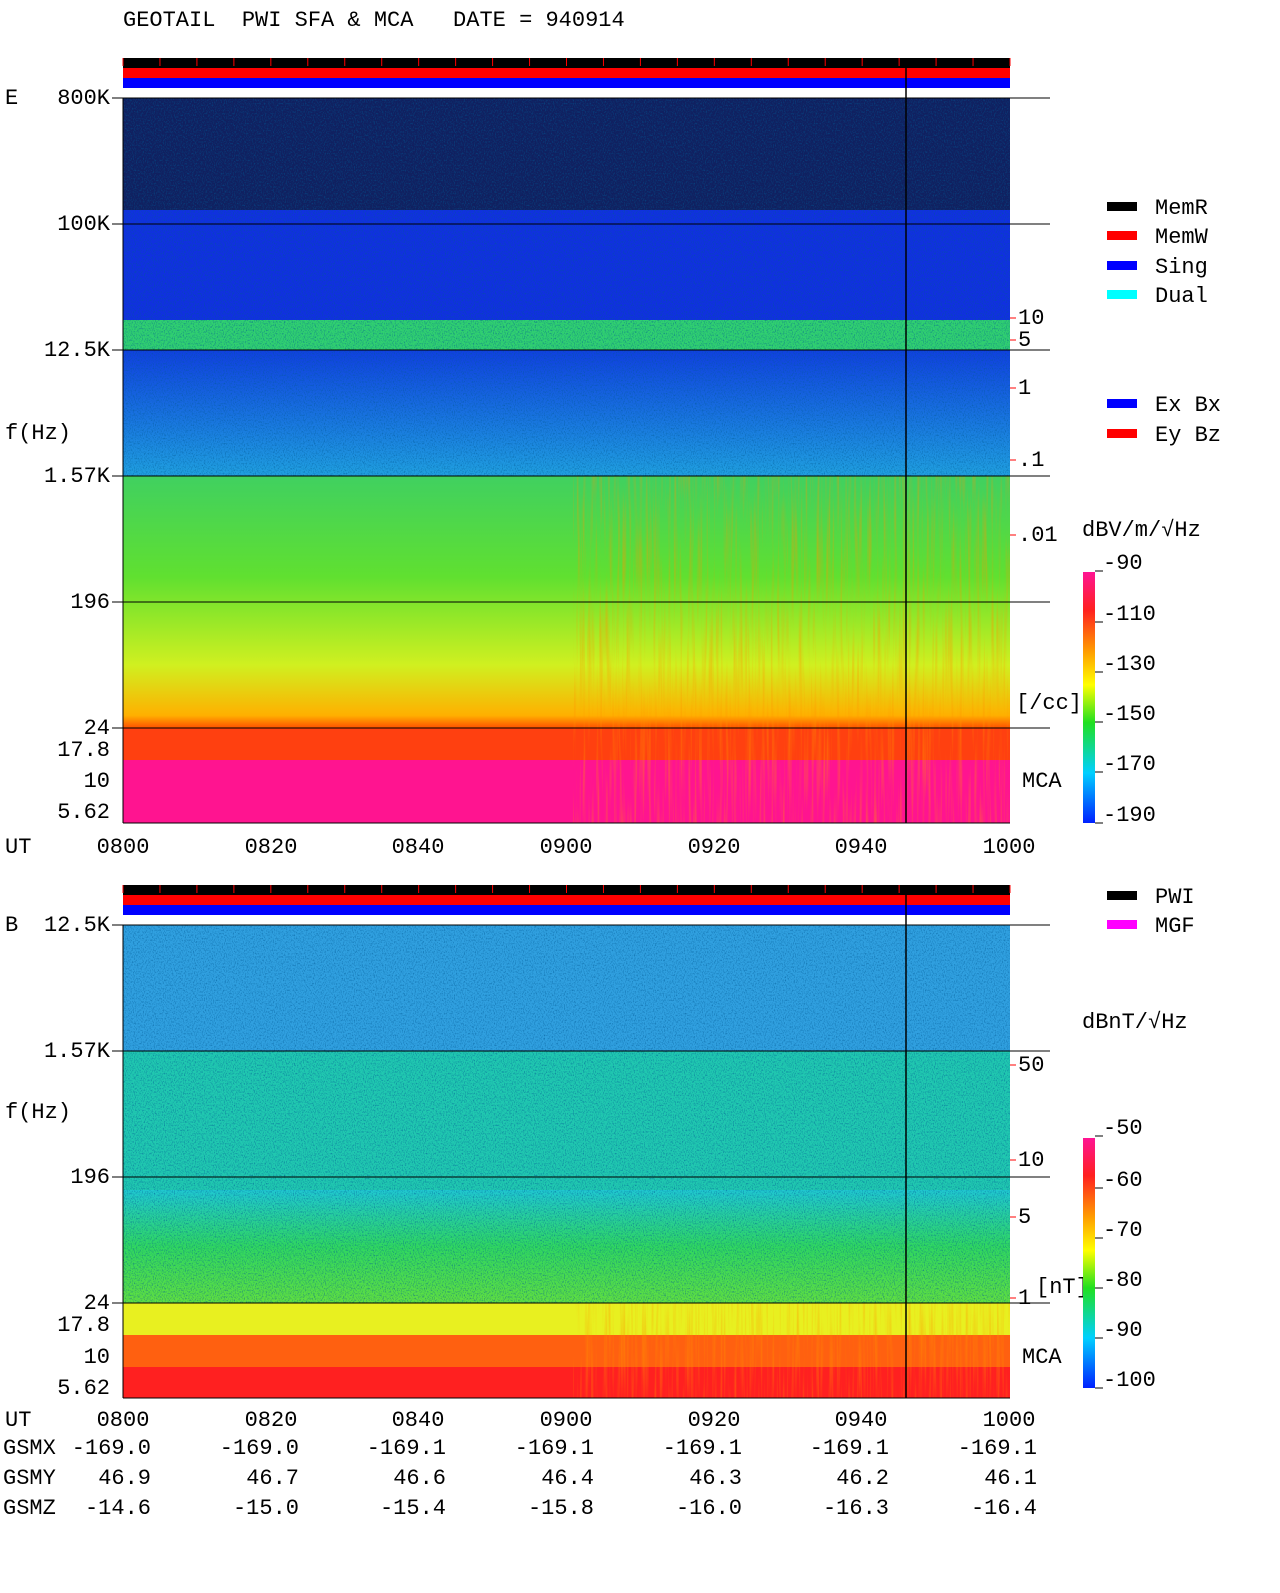 This screenshot has width=1280, height=1593. Describe the element at coordinates (83, 812) in the screenshot. I see `y-tick-label: 5.62` at that location.